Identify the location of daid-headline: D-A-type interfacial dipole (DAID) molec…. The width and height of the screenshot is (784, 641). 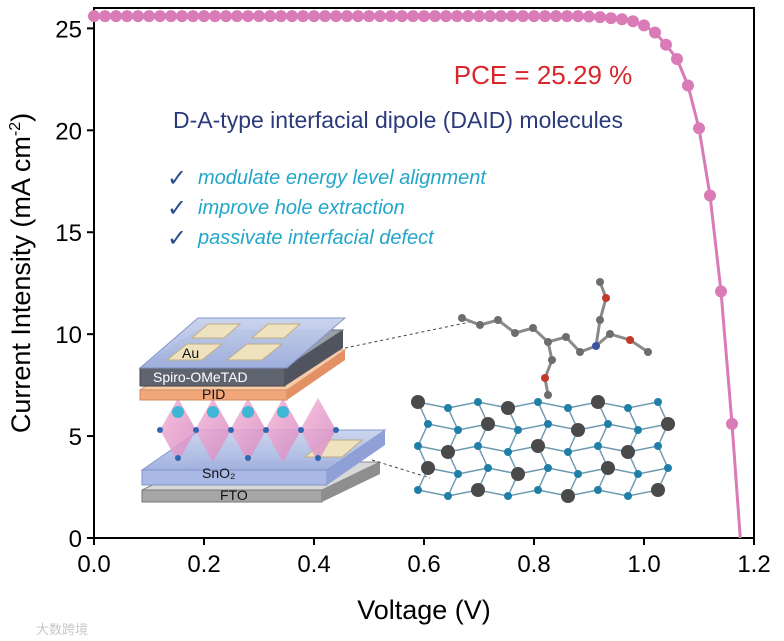
(398, 120).